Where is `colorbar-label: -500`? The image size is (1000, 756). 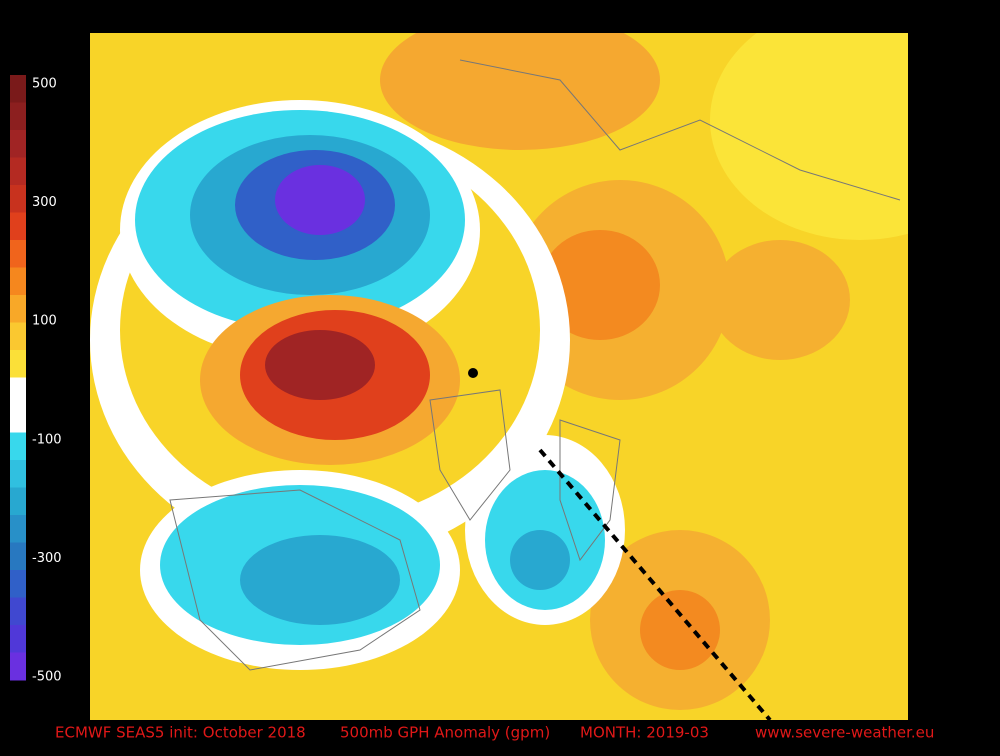 colorbar-label: -500 is located at coordinates (47, 677).